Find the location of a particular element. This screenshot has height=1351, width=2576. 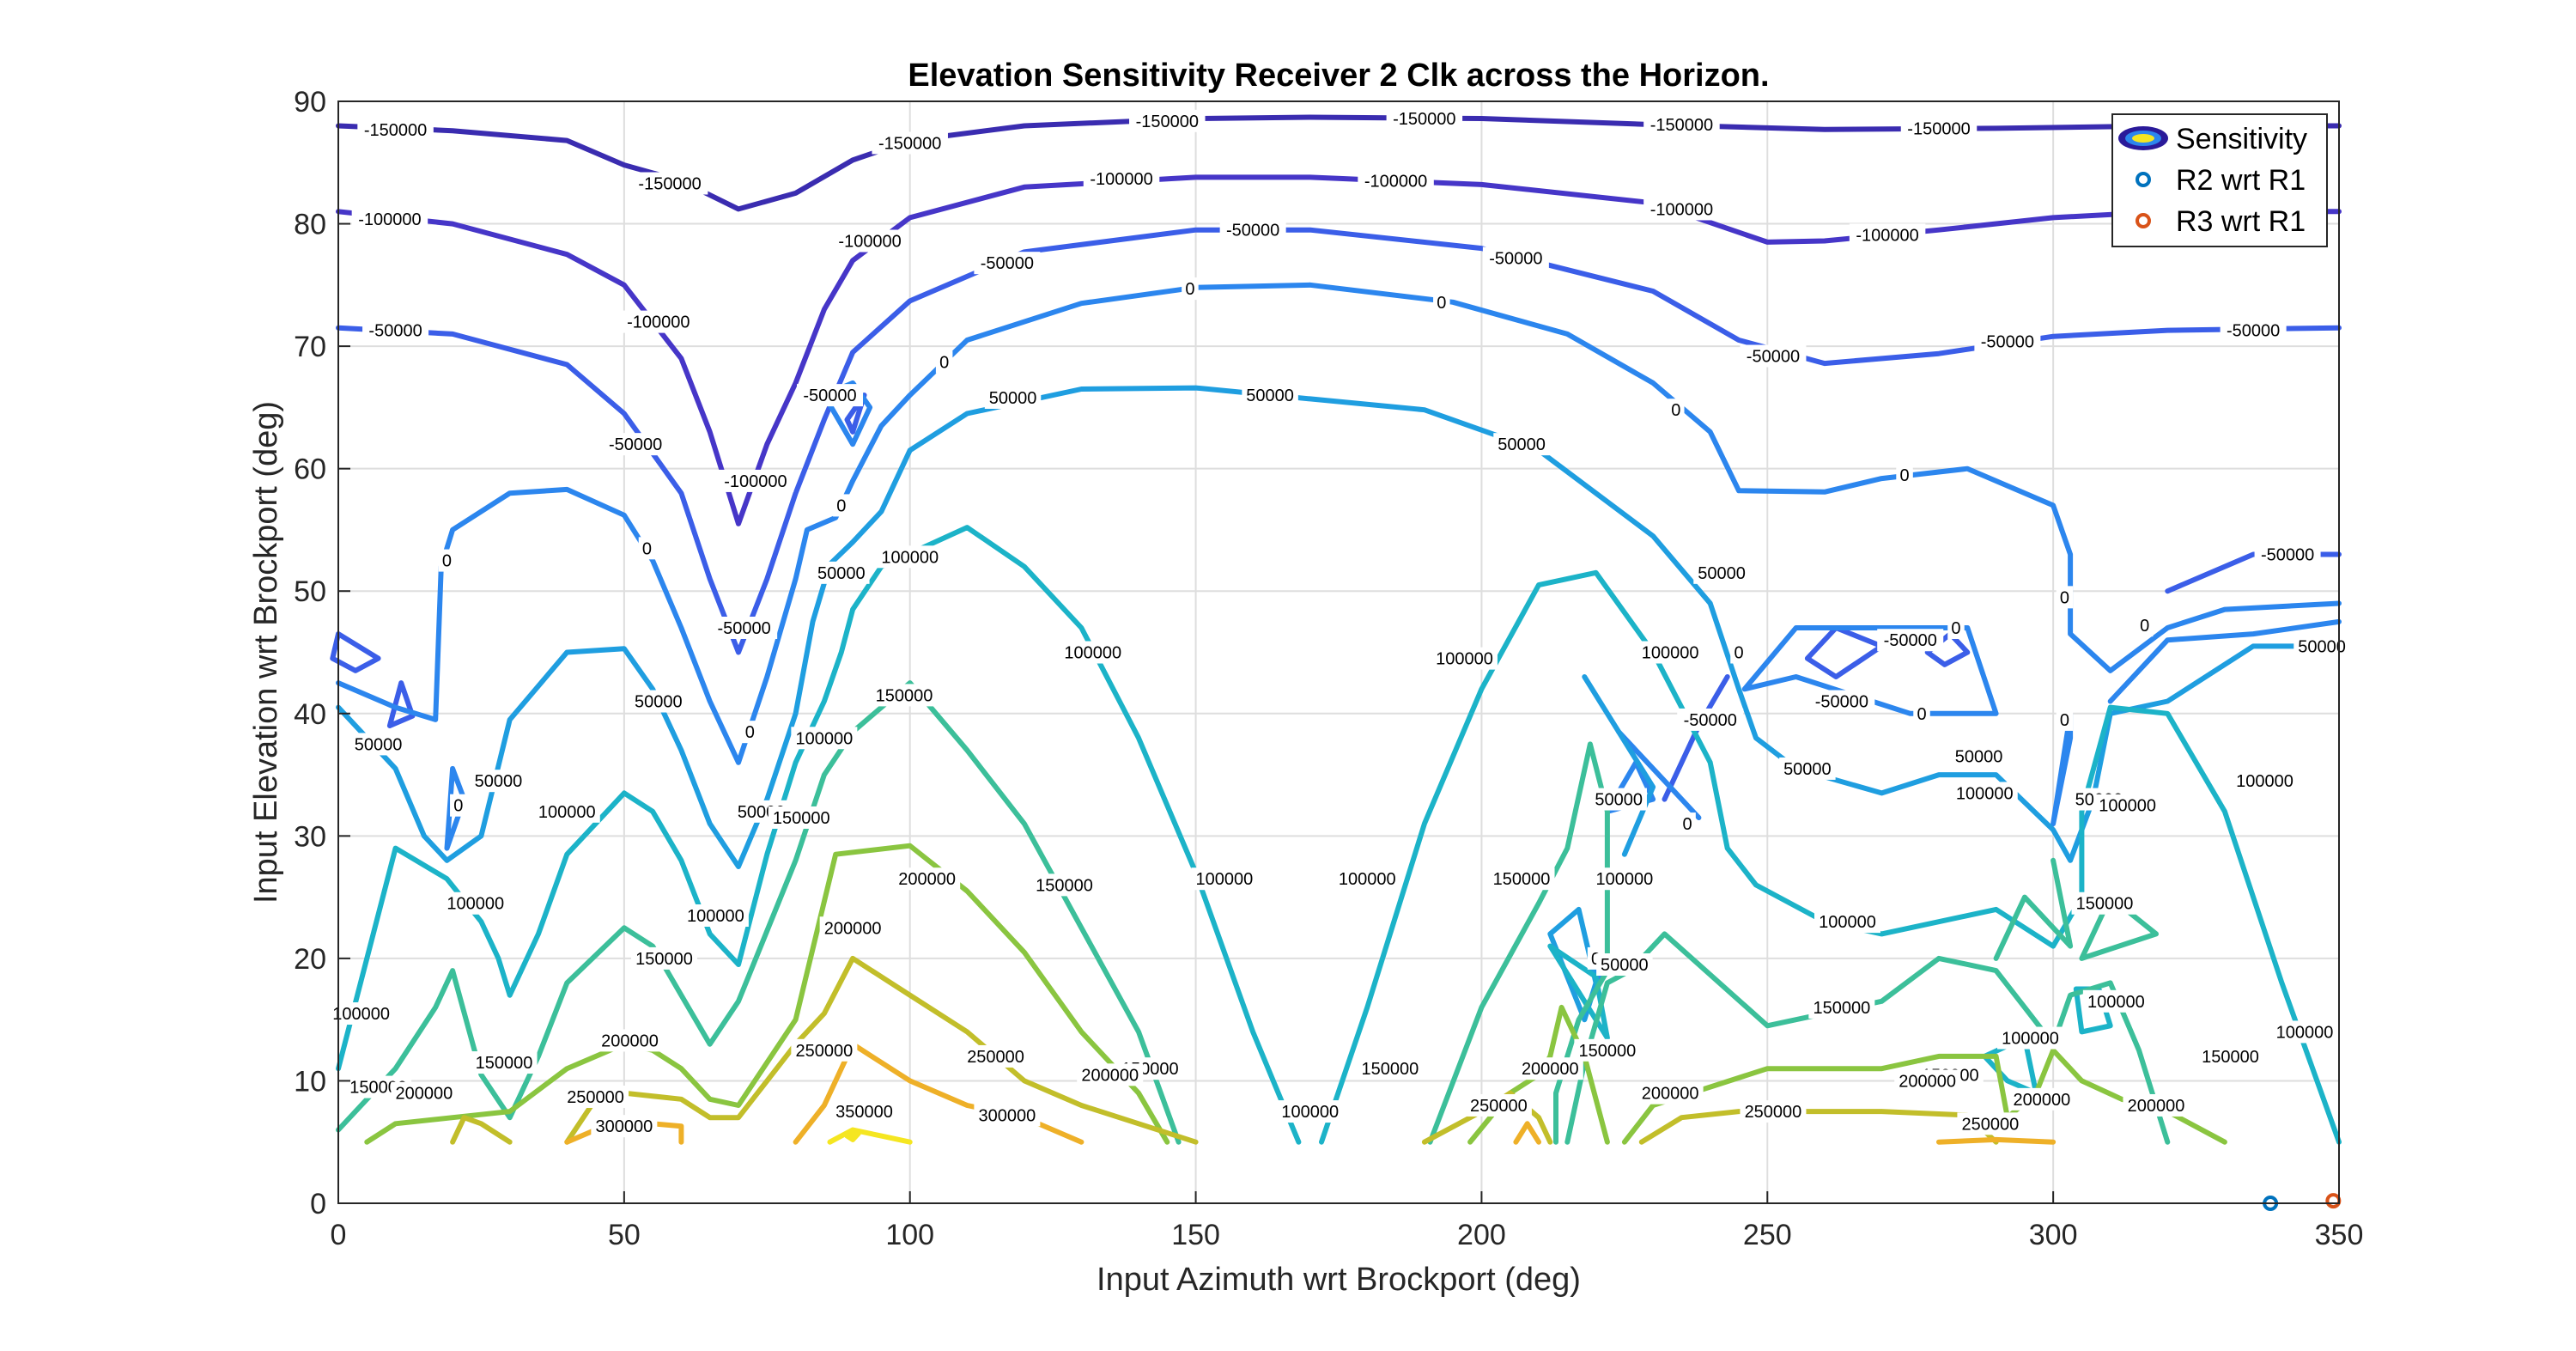

x-tick-label: 350 is located at coordinates (2339, 1235).